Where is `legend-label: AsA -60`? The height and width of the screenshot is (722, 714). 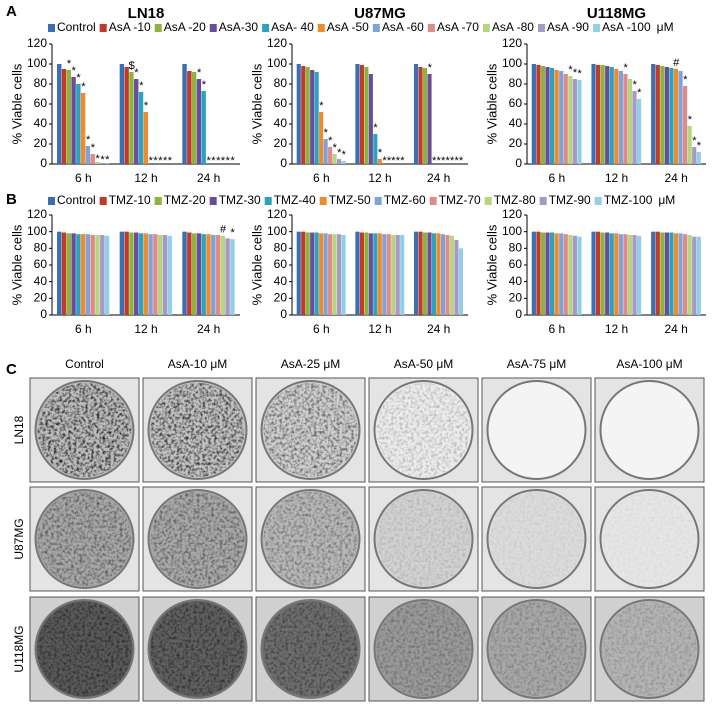
legend-label: AsA -60 is located at coordinates (403, 27).